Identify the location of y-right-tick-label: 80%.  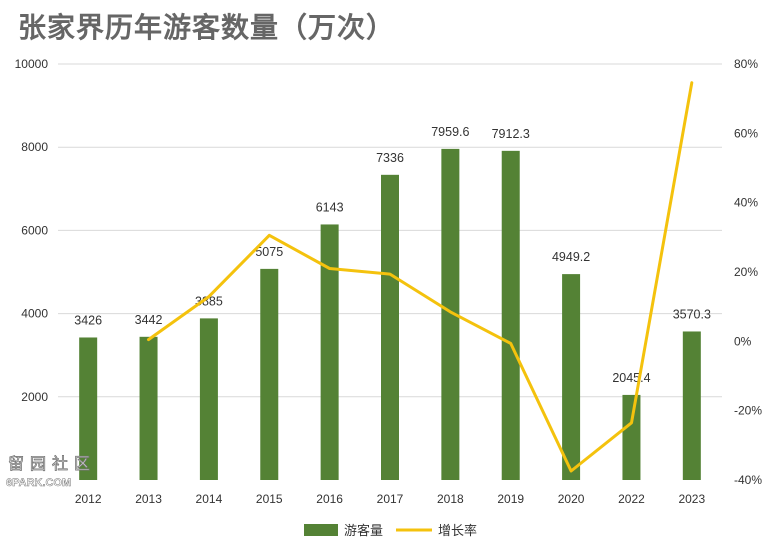
(746, 64).